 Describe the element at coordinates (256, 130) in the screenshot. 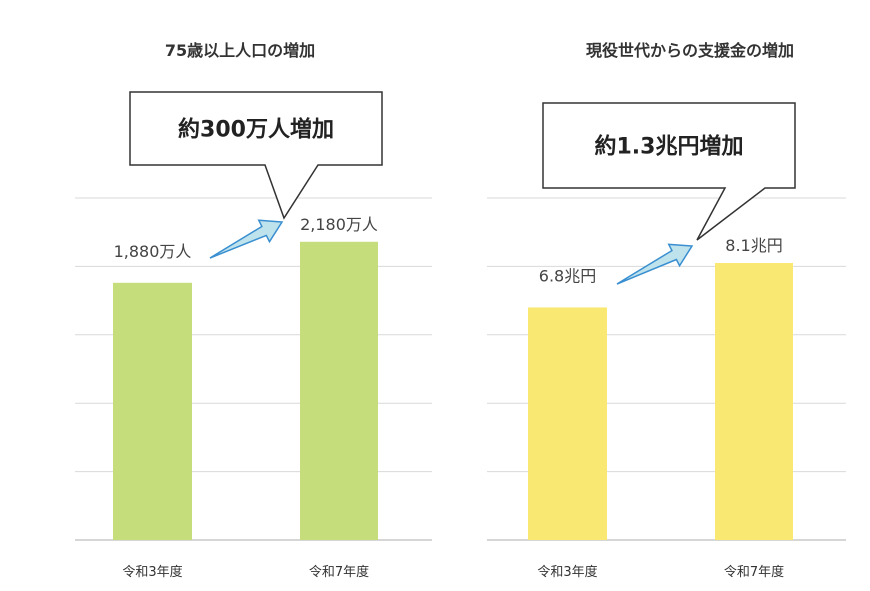

I see `callout-text: 約300万人増加` at that location.